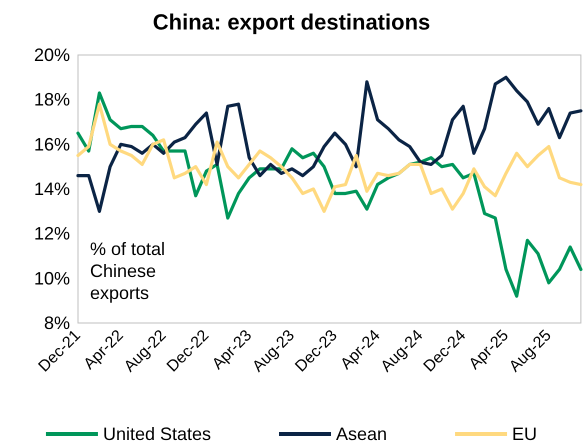  What do you see at coordinates (52, 55) in the screenshot?
I see `y-tick-label: 20%` at bounding box center [52, 55].